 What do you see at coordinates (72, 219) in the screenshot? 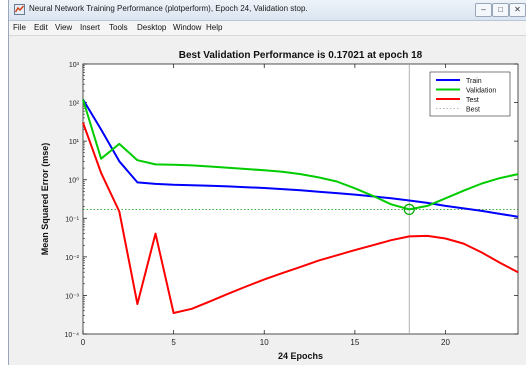
I see `y-tick-label: 10⁻¹` at bounding box center [72, 219].